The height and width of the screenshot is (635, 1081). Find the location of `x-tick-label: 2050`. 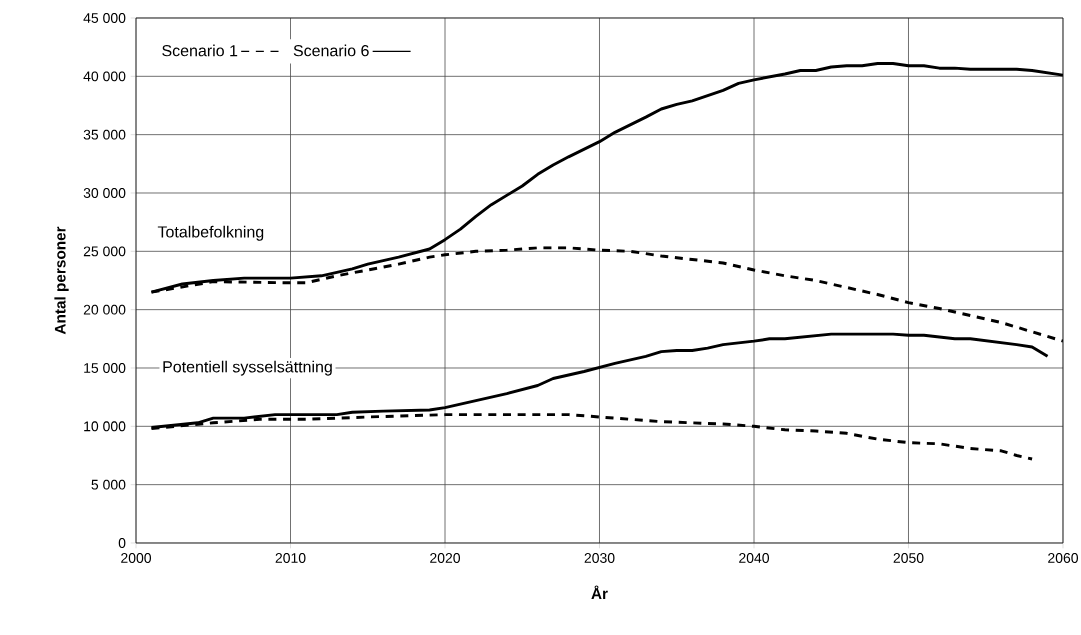

x-tick-label: 2050 is located at coordinates (908, 558).